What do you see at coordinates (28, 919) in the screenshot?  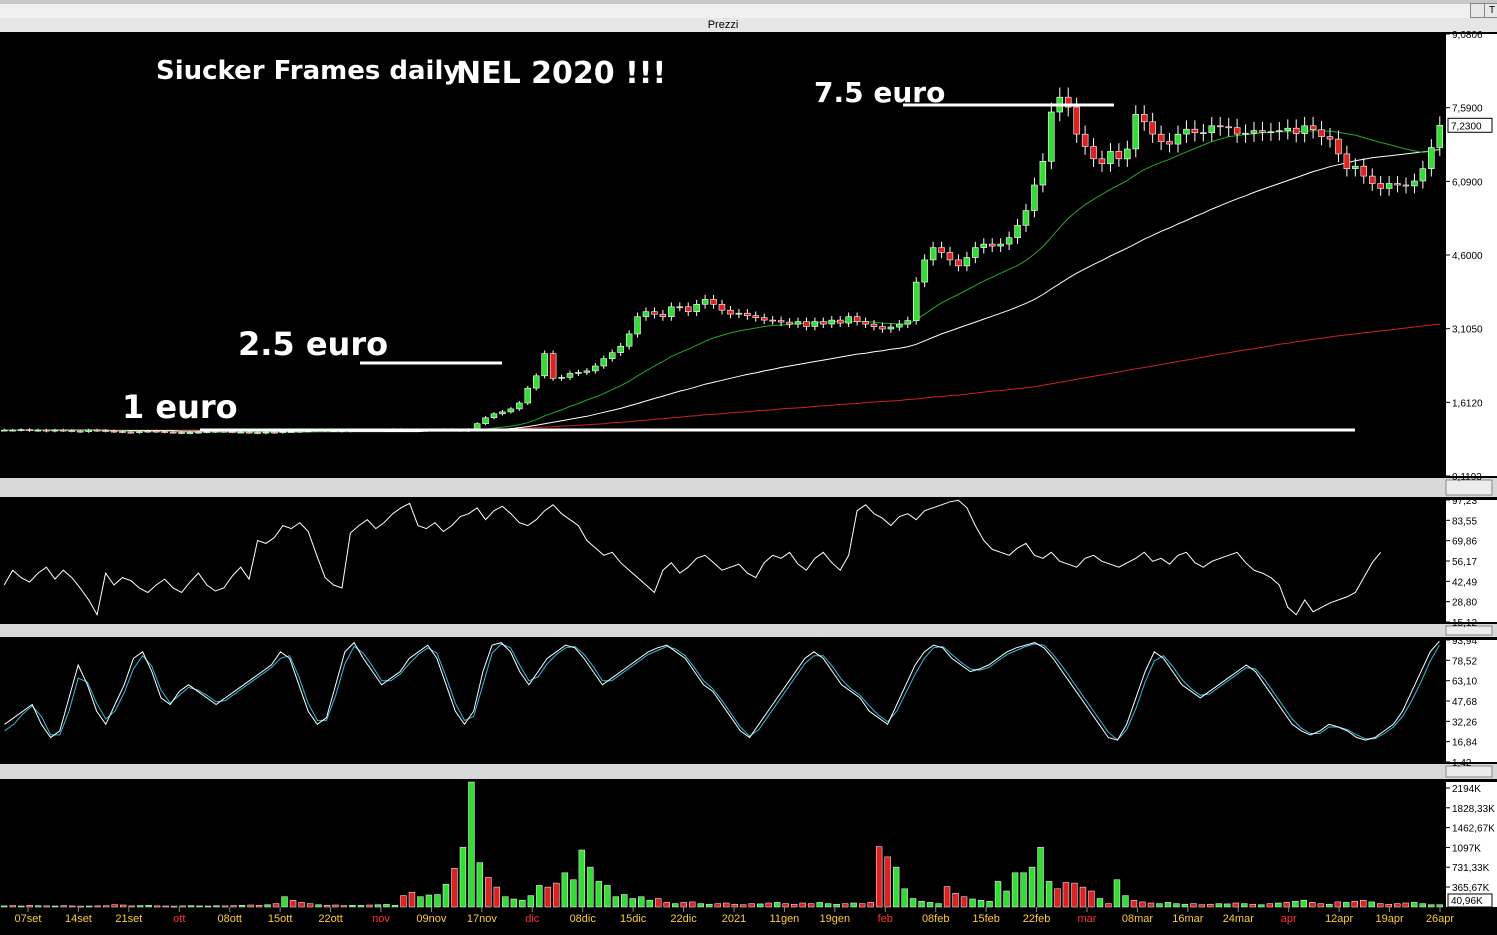 I see `date-label: 07set` at bounding box center [28, 919].